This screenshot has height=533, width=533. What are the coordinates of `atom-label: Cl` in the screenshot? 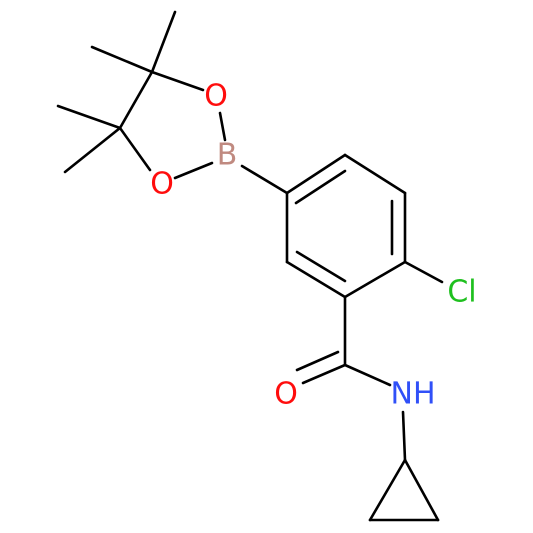 It's located at (461, 292).